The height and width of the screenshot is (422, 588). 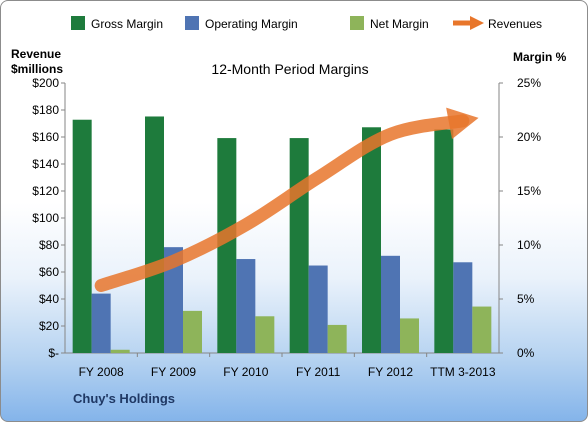 I want to click on x-tick-label: FY 2008, so click(x=101, y=372).